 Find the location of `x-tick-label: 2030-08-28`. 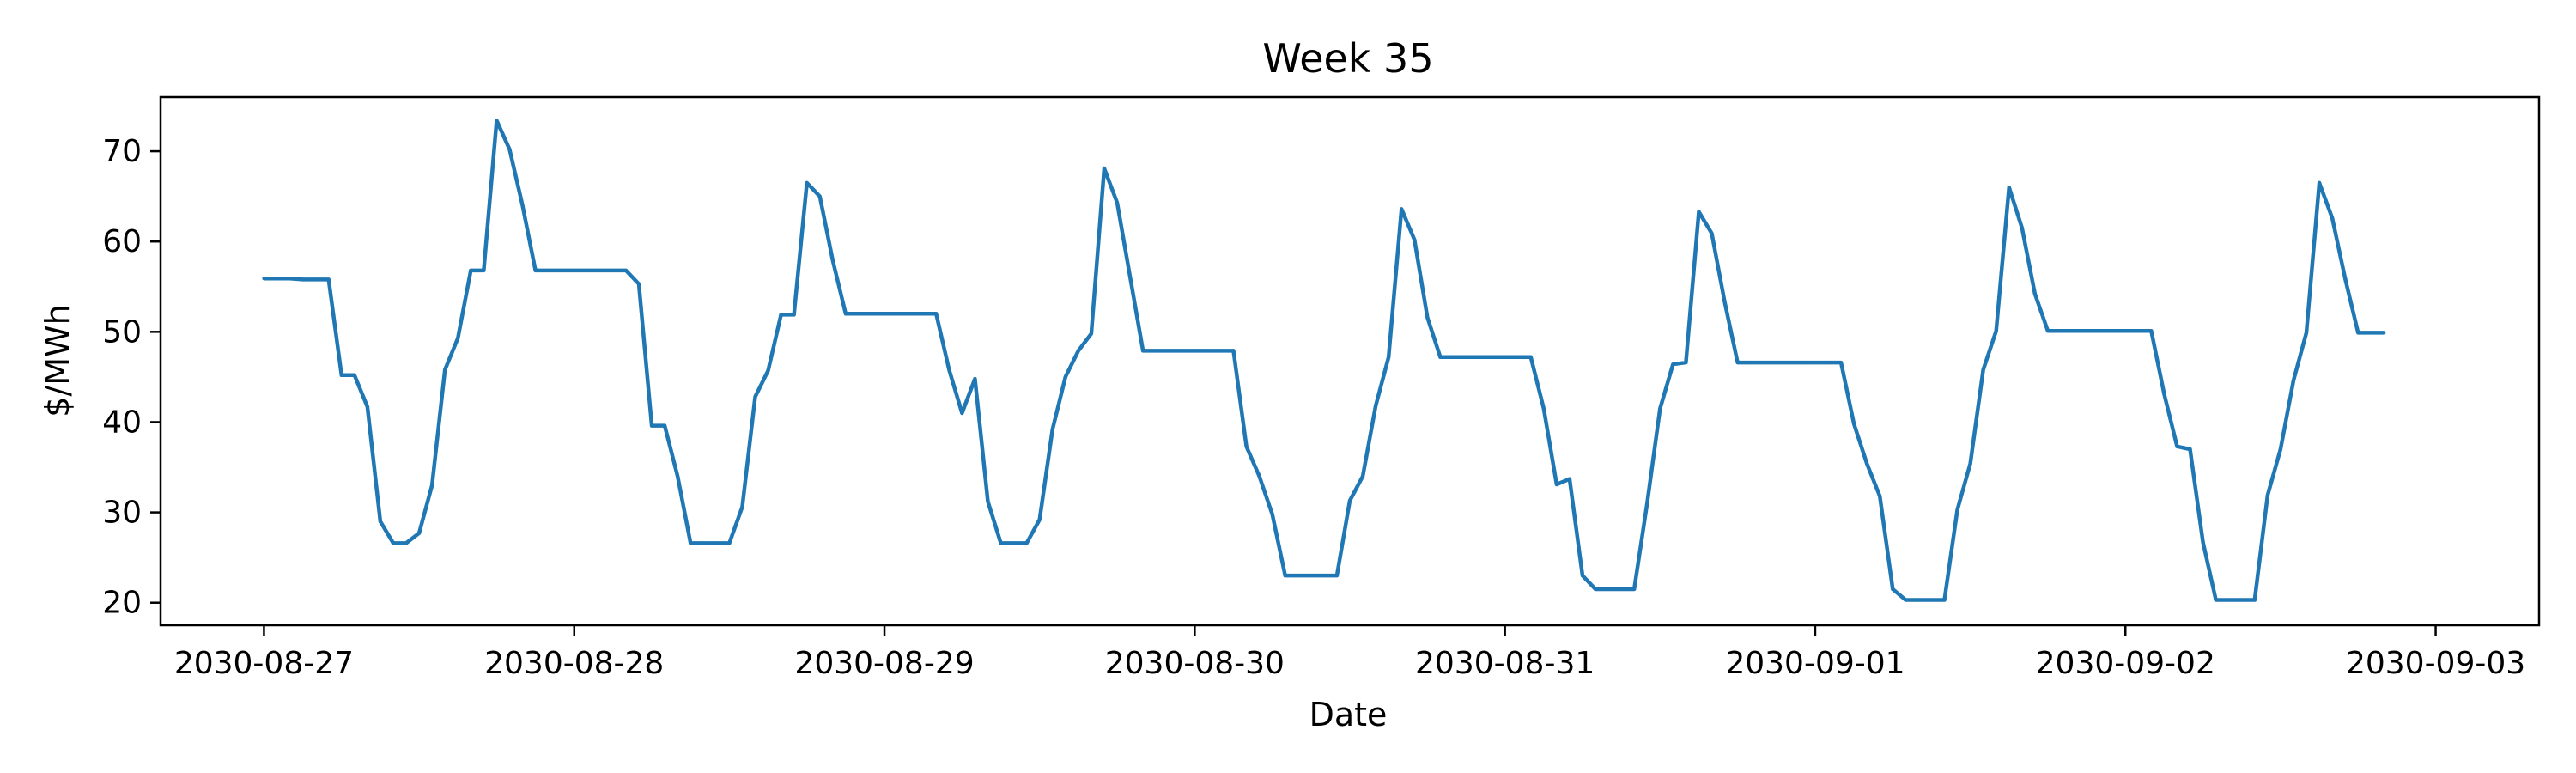

x-tick-label: 2030-08-28 is located at coordinates (574, 663).